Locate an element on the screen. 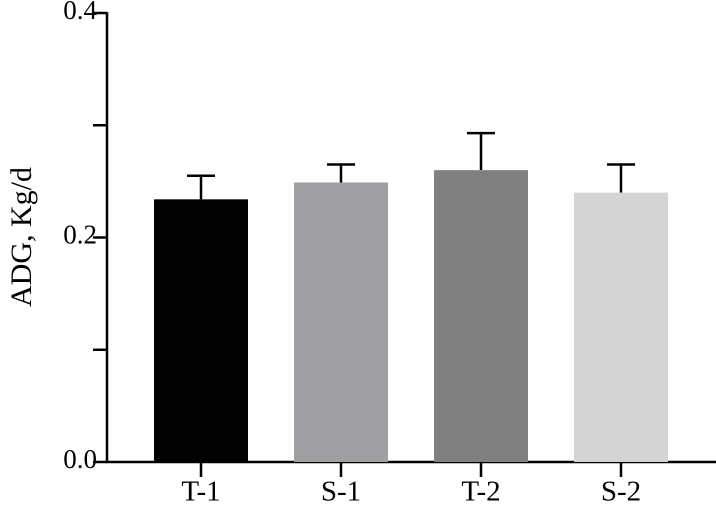 The height and width of the screenshot is (525, 716). x-tick-label: S-2 is located at coordinates (621, 492).